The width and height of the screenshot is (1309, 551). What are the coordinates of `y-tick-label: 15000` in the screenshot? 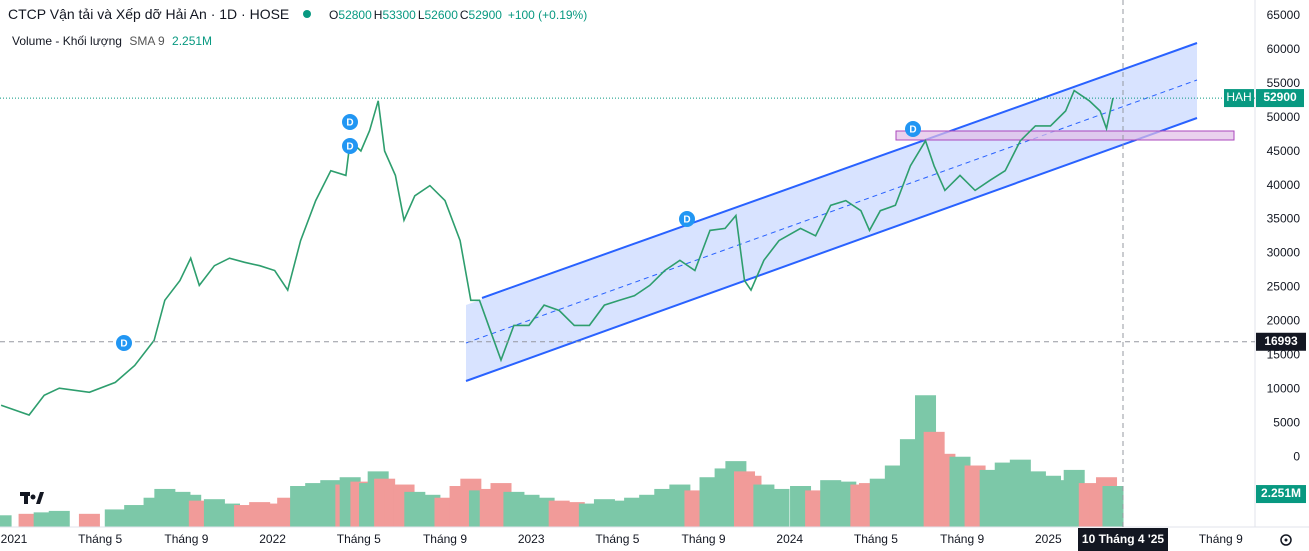 It's located at (1284, 354).